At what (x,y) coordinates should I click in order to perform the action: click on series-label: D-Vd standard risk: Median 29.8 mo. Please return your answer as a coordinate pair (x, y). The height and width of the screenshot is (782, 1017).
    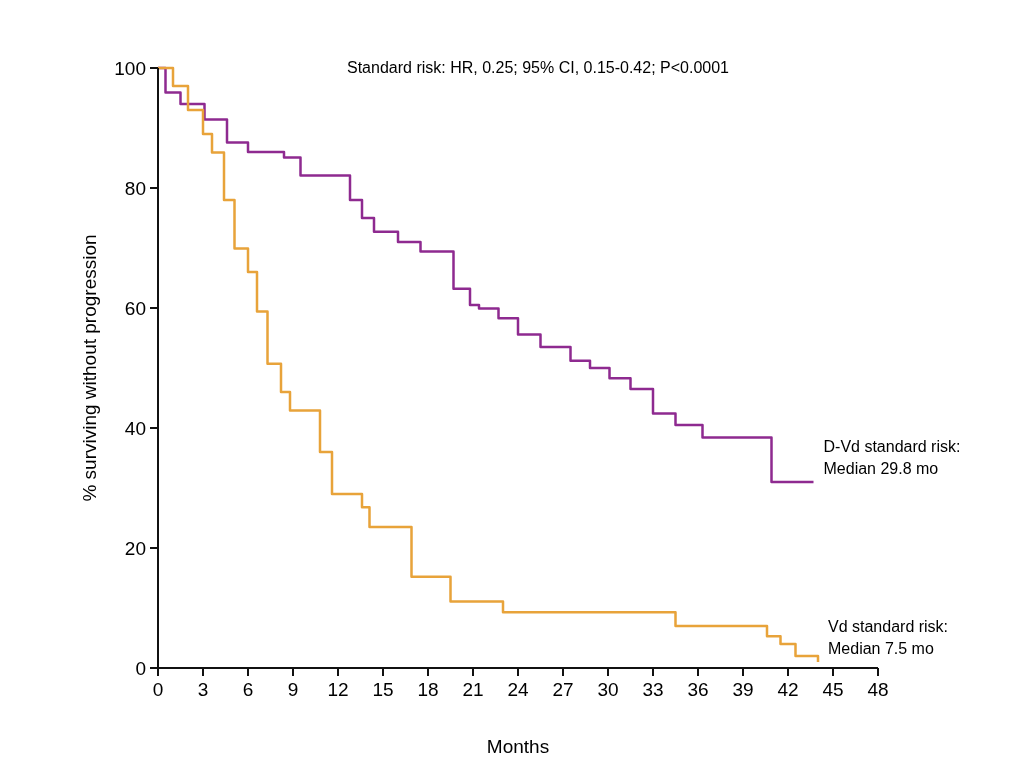
    Looking at the image, I should click on (892, 457).